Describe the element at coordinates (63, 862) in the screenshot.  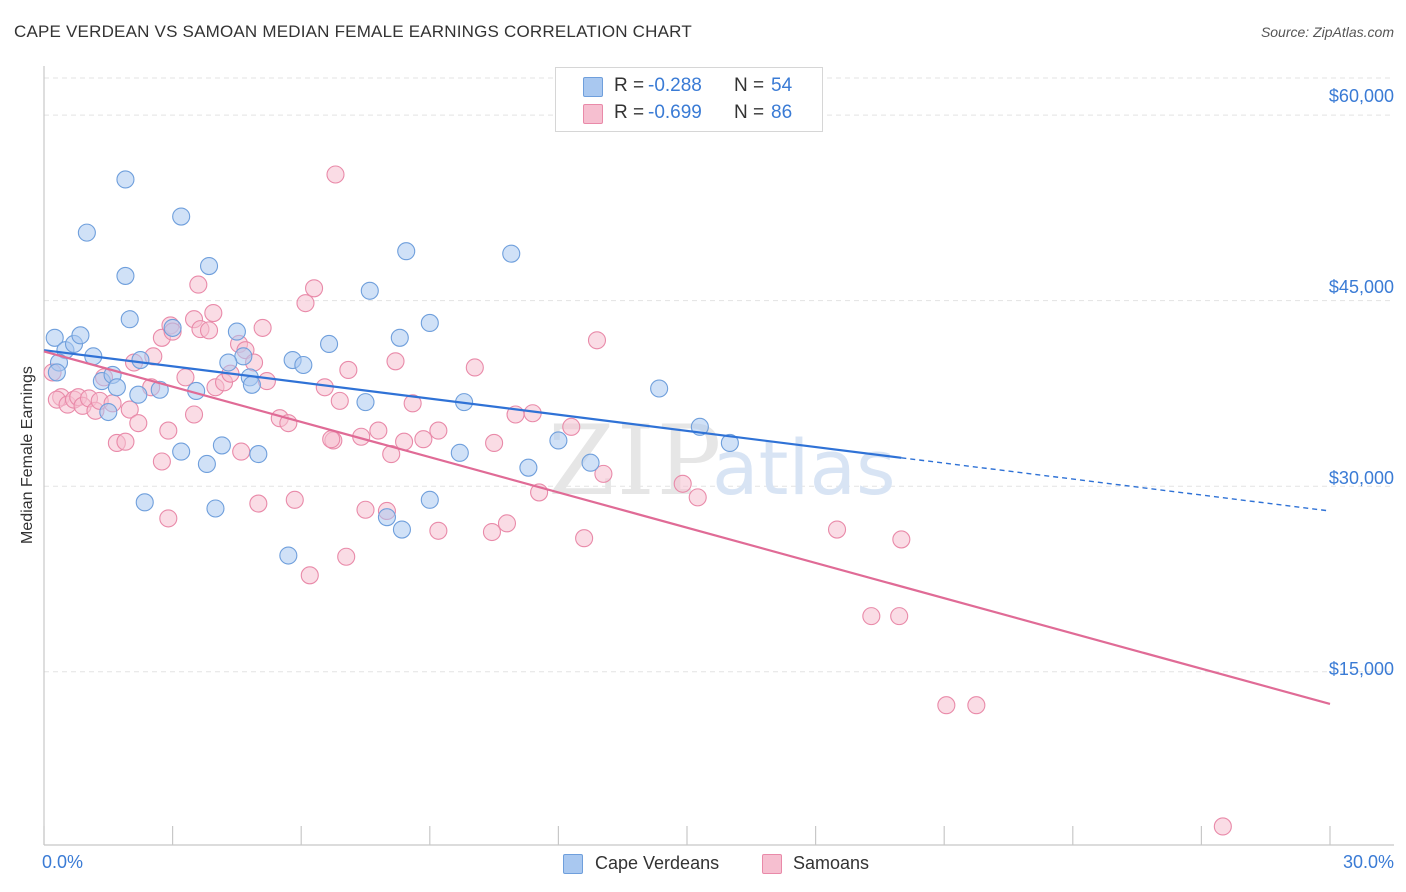
I see `x-tick-label-min: 0.0%` at that location.